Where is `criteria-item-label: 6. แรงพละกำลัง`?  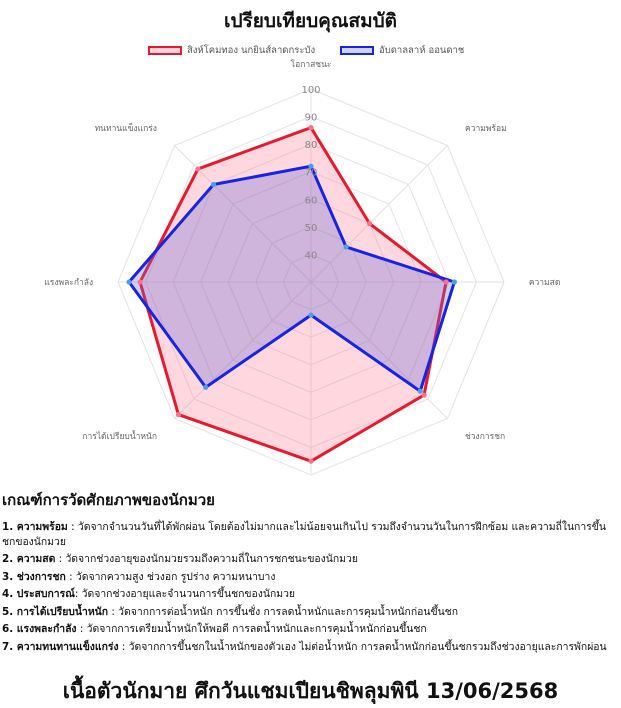 criteria-item-label: 6. แรงพละกำลัง is located at coordinates (39, 629).